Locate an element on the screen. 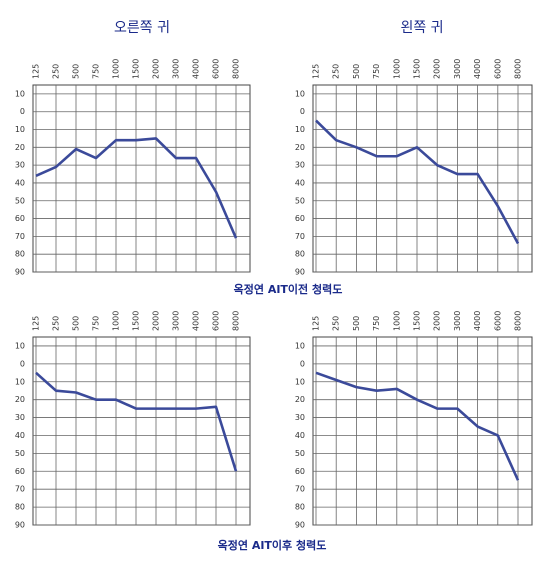 The width and height of the screenshot is (556, 563). column-title: 오른쪽 귀 is located at coordinates (142, 28).